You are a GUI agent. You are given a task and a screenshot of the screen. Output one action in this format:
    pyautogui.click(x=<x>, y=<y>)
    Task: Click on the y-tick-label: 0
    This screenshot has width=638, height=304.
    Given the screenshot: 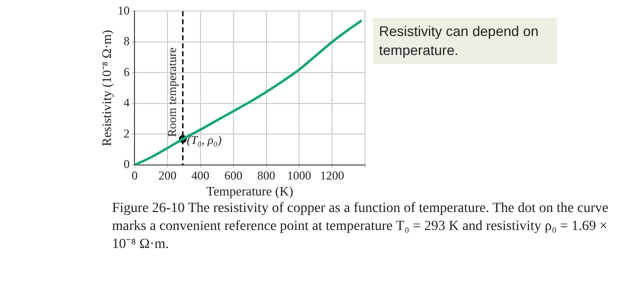 What is the action you would take?
    pyautogui.click(x=127, y=164)
    